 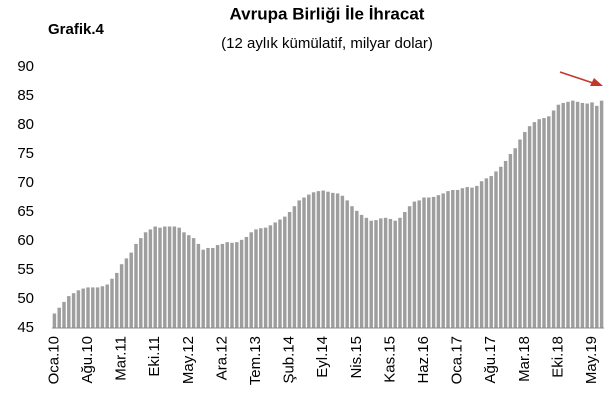 What do you see at coordinates (289, 360) in the screenshot?
I see `x-tick-label: Şub.14` at bounding box center [289, 360].